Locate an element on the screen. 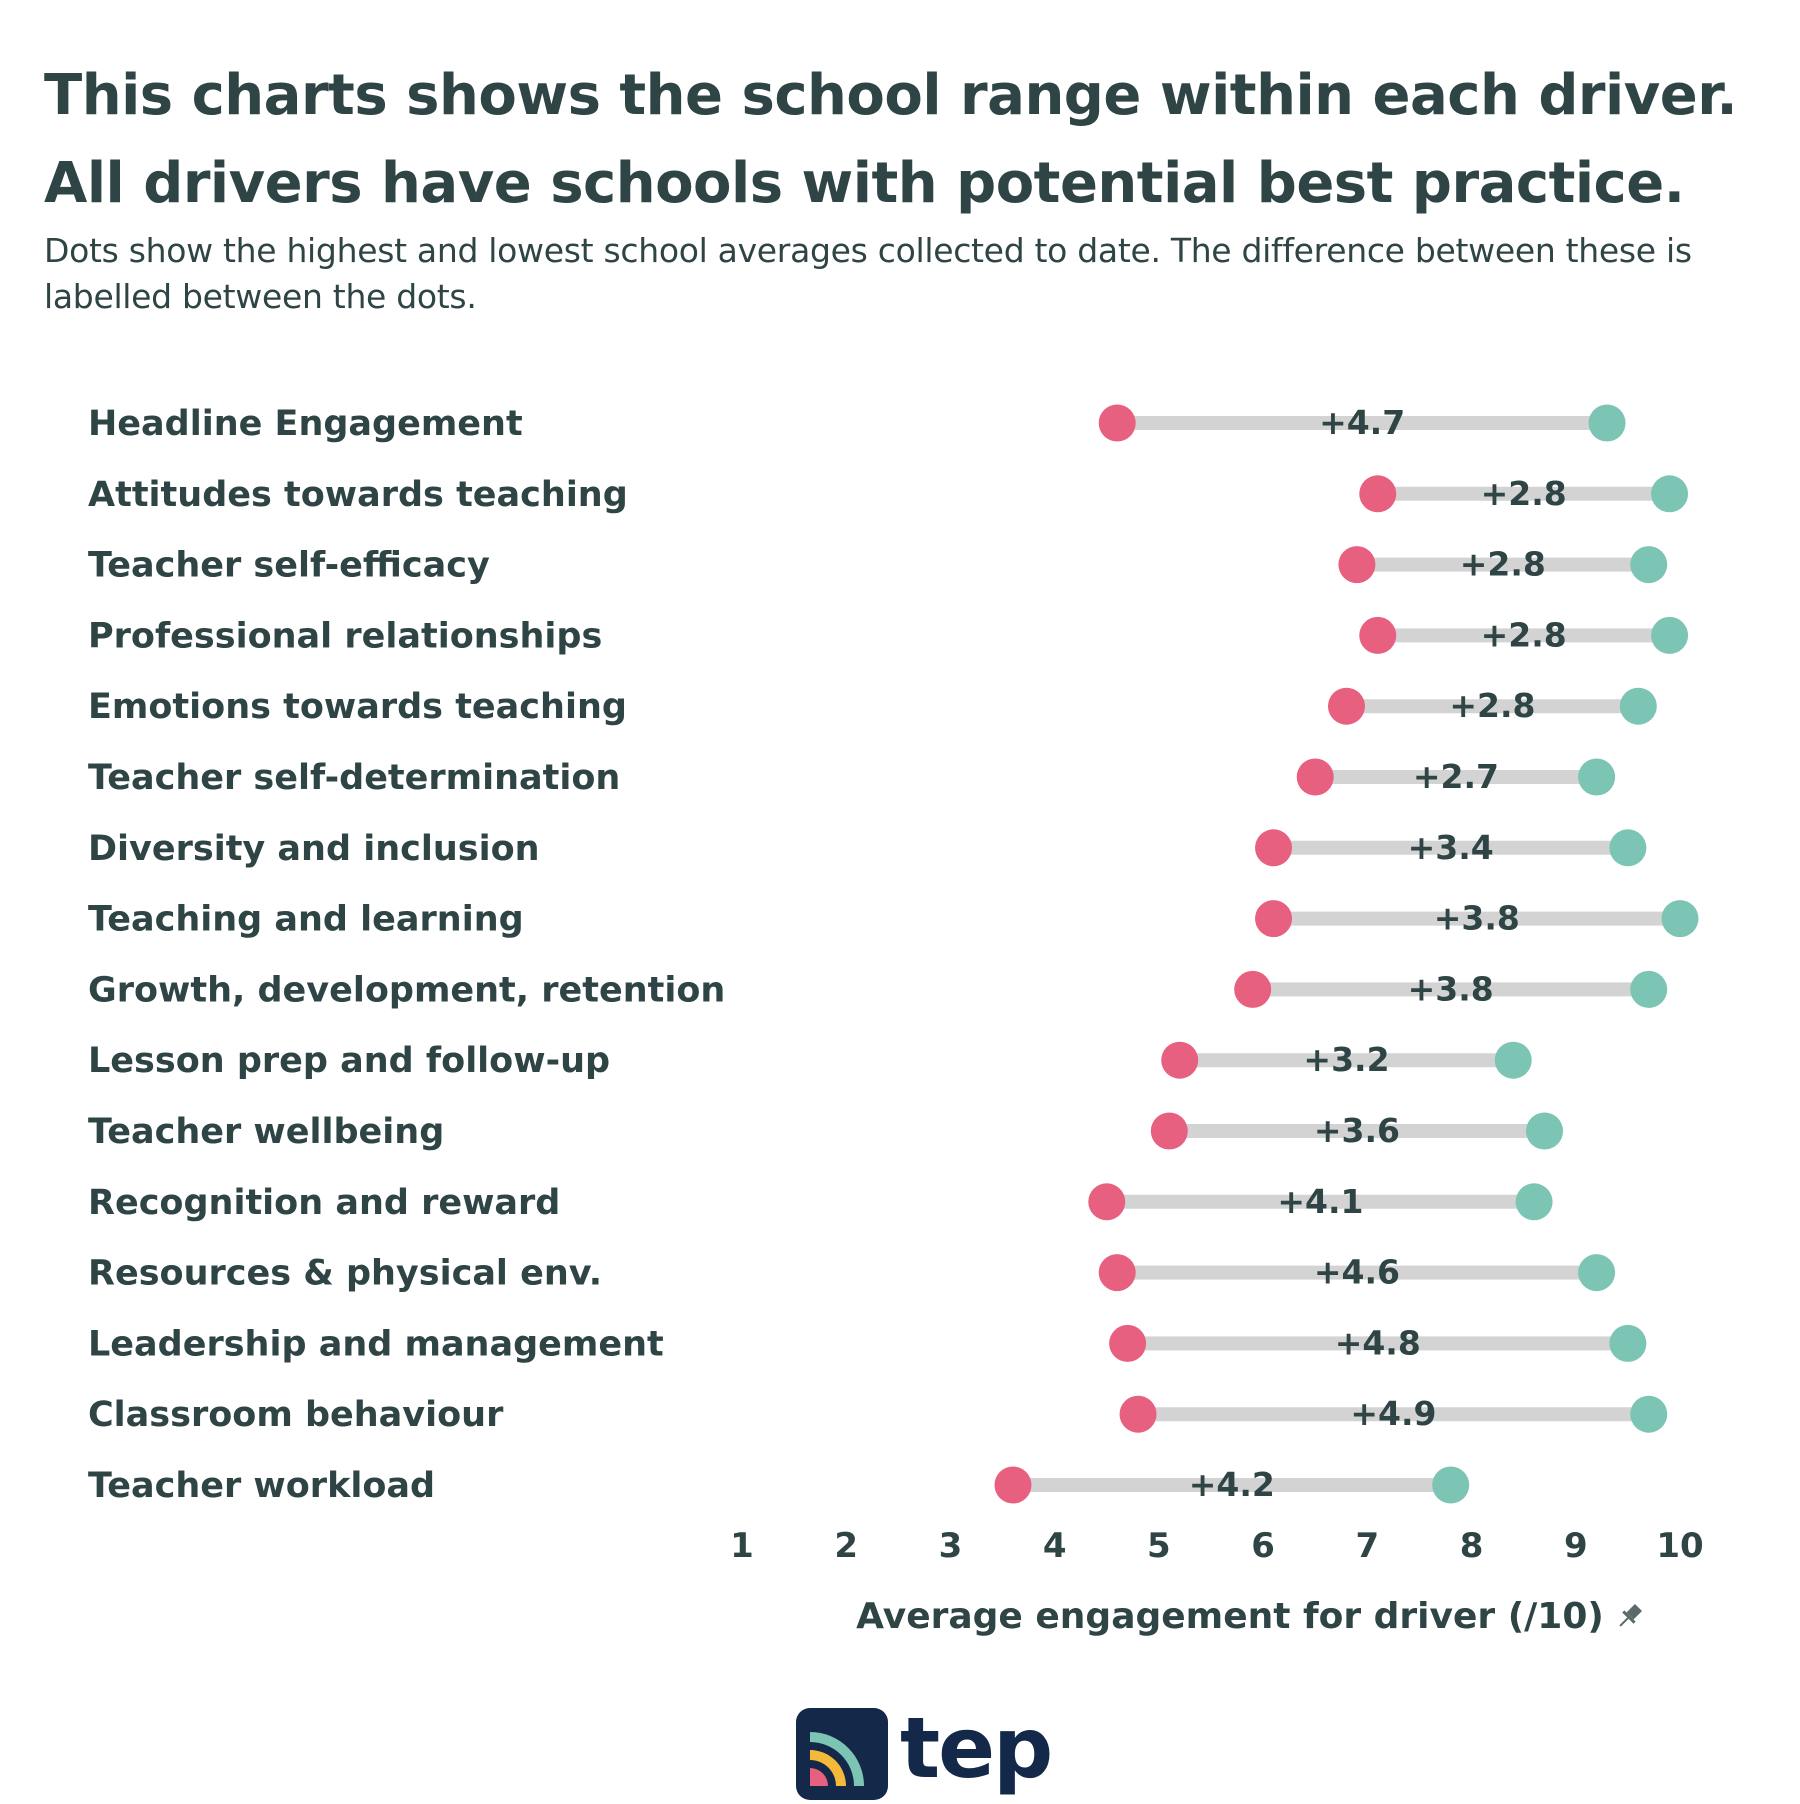 The height and width of the screenshot is (1804, 1800). chart-row: Headline Engagement +4.7 is located at coordinates (857, 423).